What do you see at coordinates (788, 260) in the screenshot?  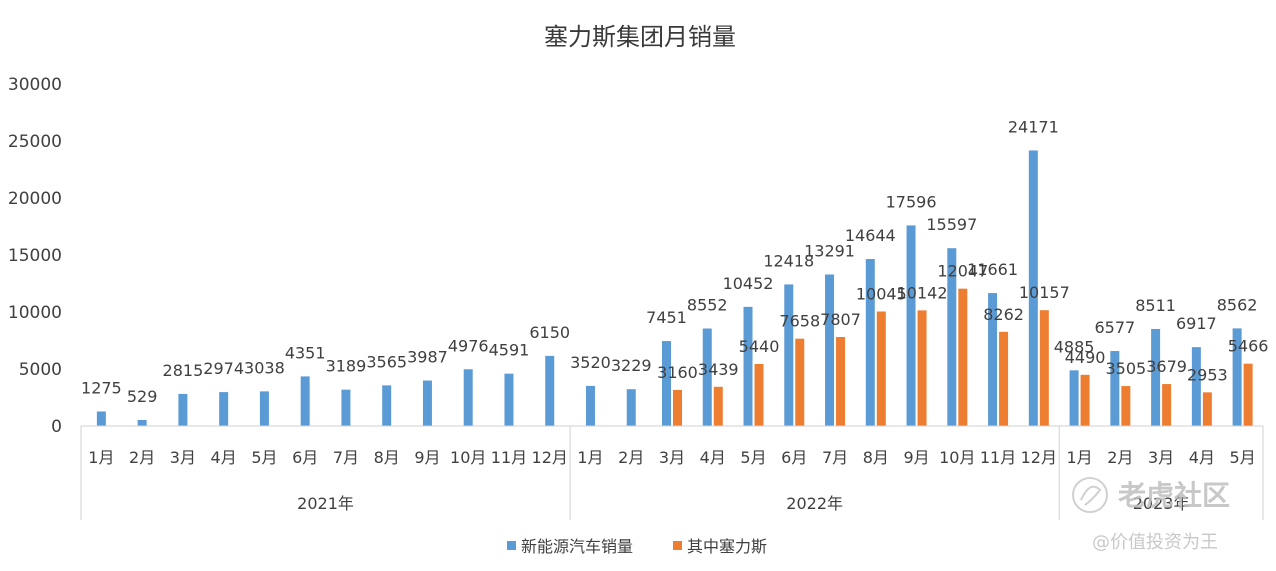 I see `data-label-series-1: 12418` at bounding box center [788, 260].